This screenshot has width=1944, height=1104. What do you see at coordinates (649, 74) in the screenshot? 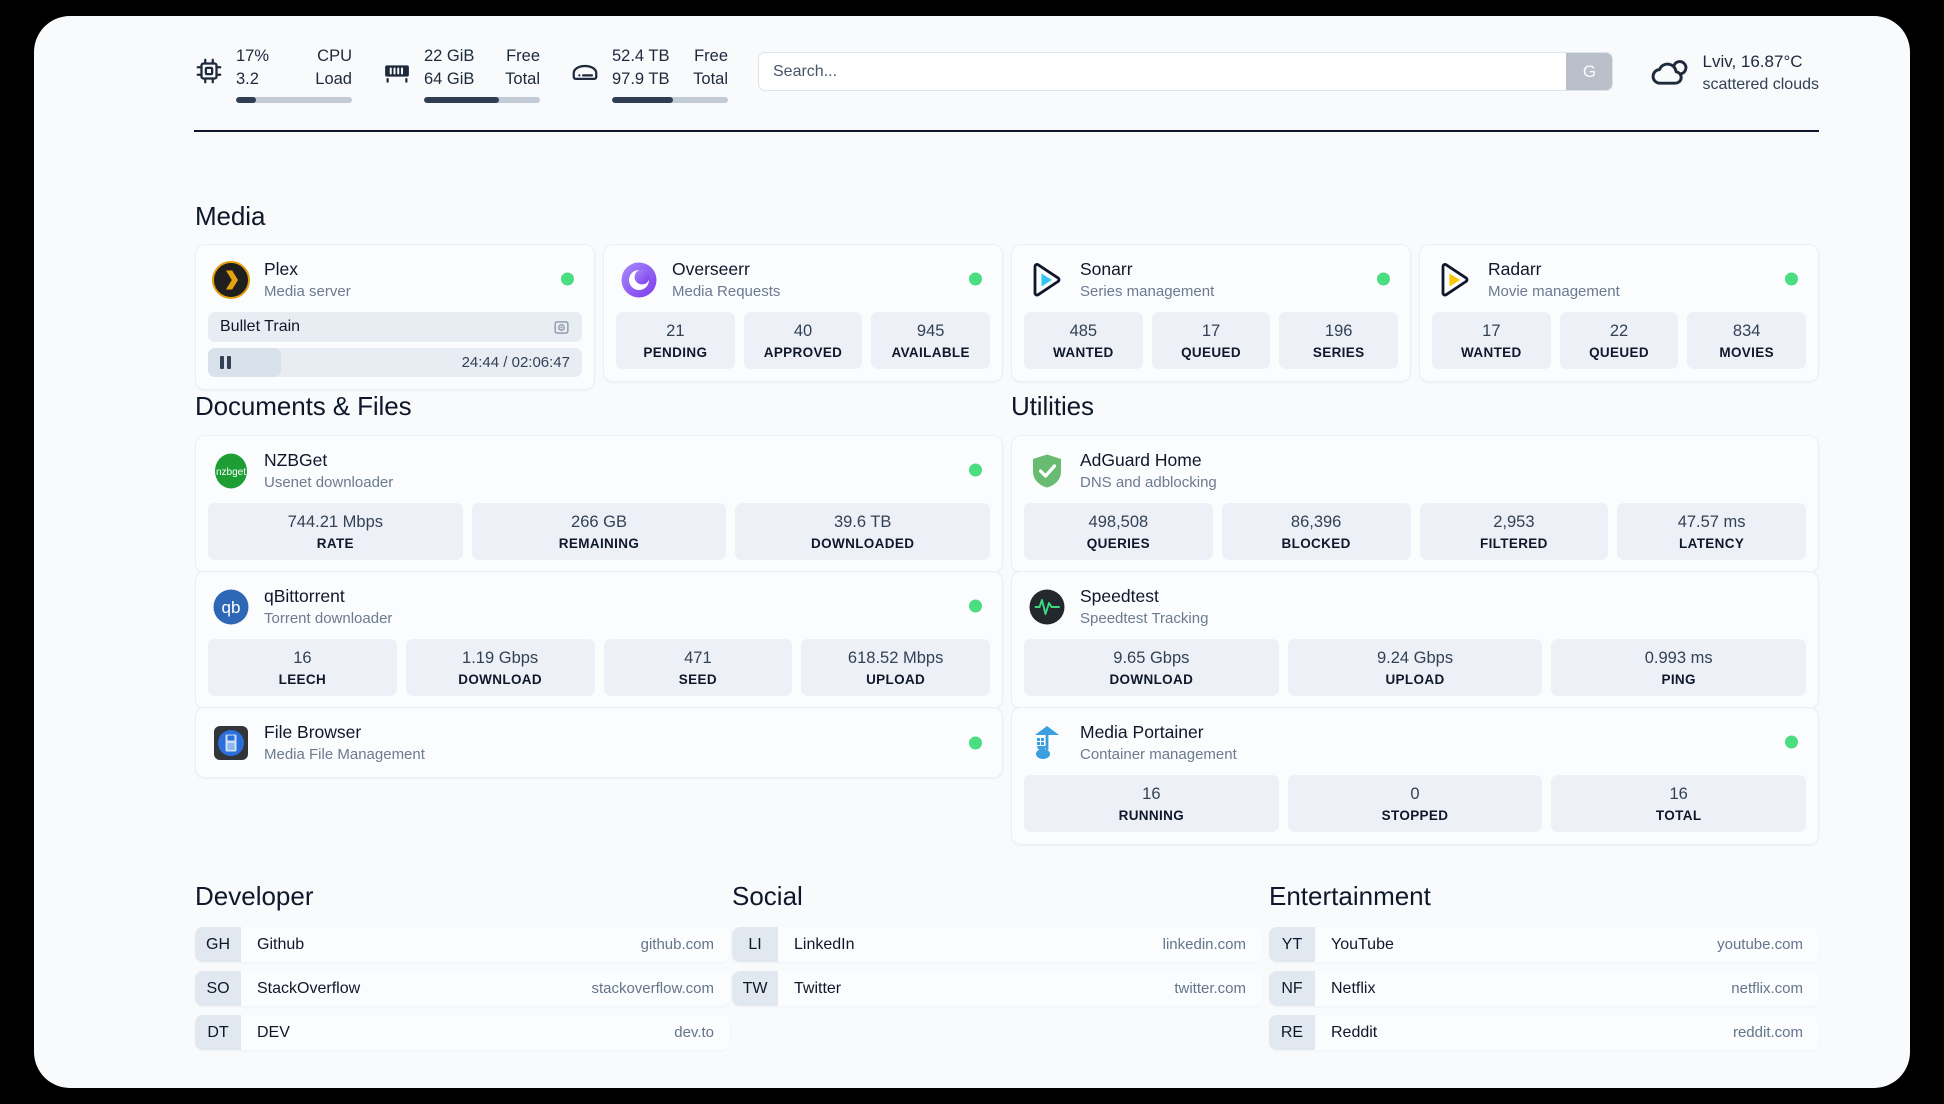
I see `resource-widget-disk: 52.4 TB Free 97.9 TB Total` at bounding box center [649, 74].